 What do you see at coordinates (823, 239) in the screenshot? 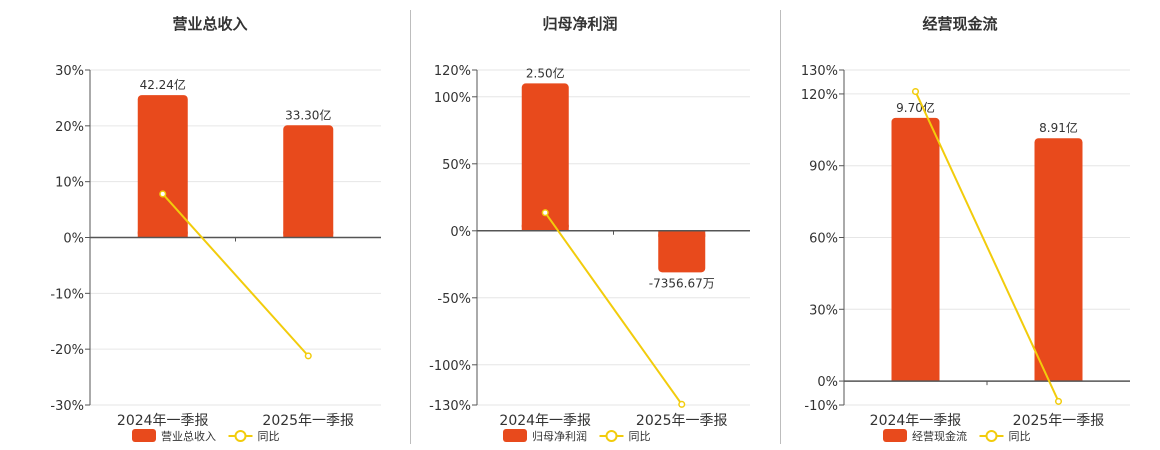
I see `y-tick-label: 60%` at bounding box center [823, 239].